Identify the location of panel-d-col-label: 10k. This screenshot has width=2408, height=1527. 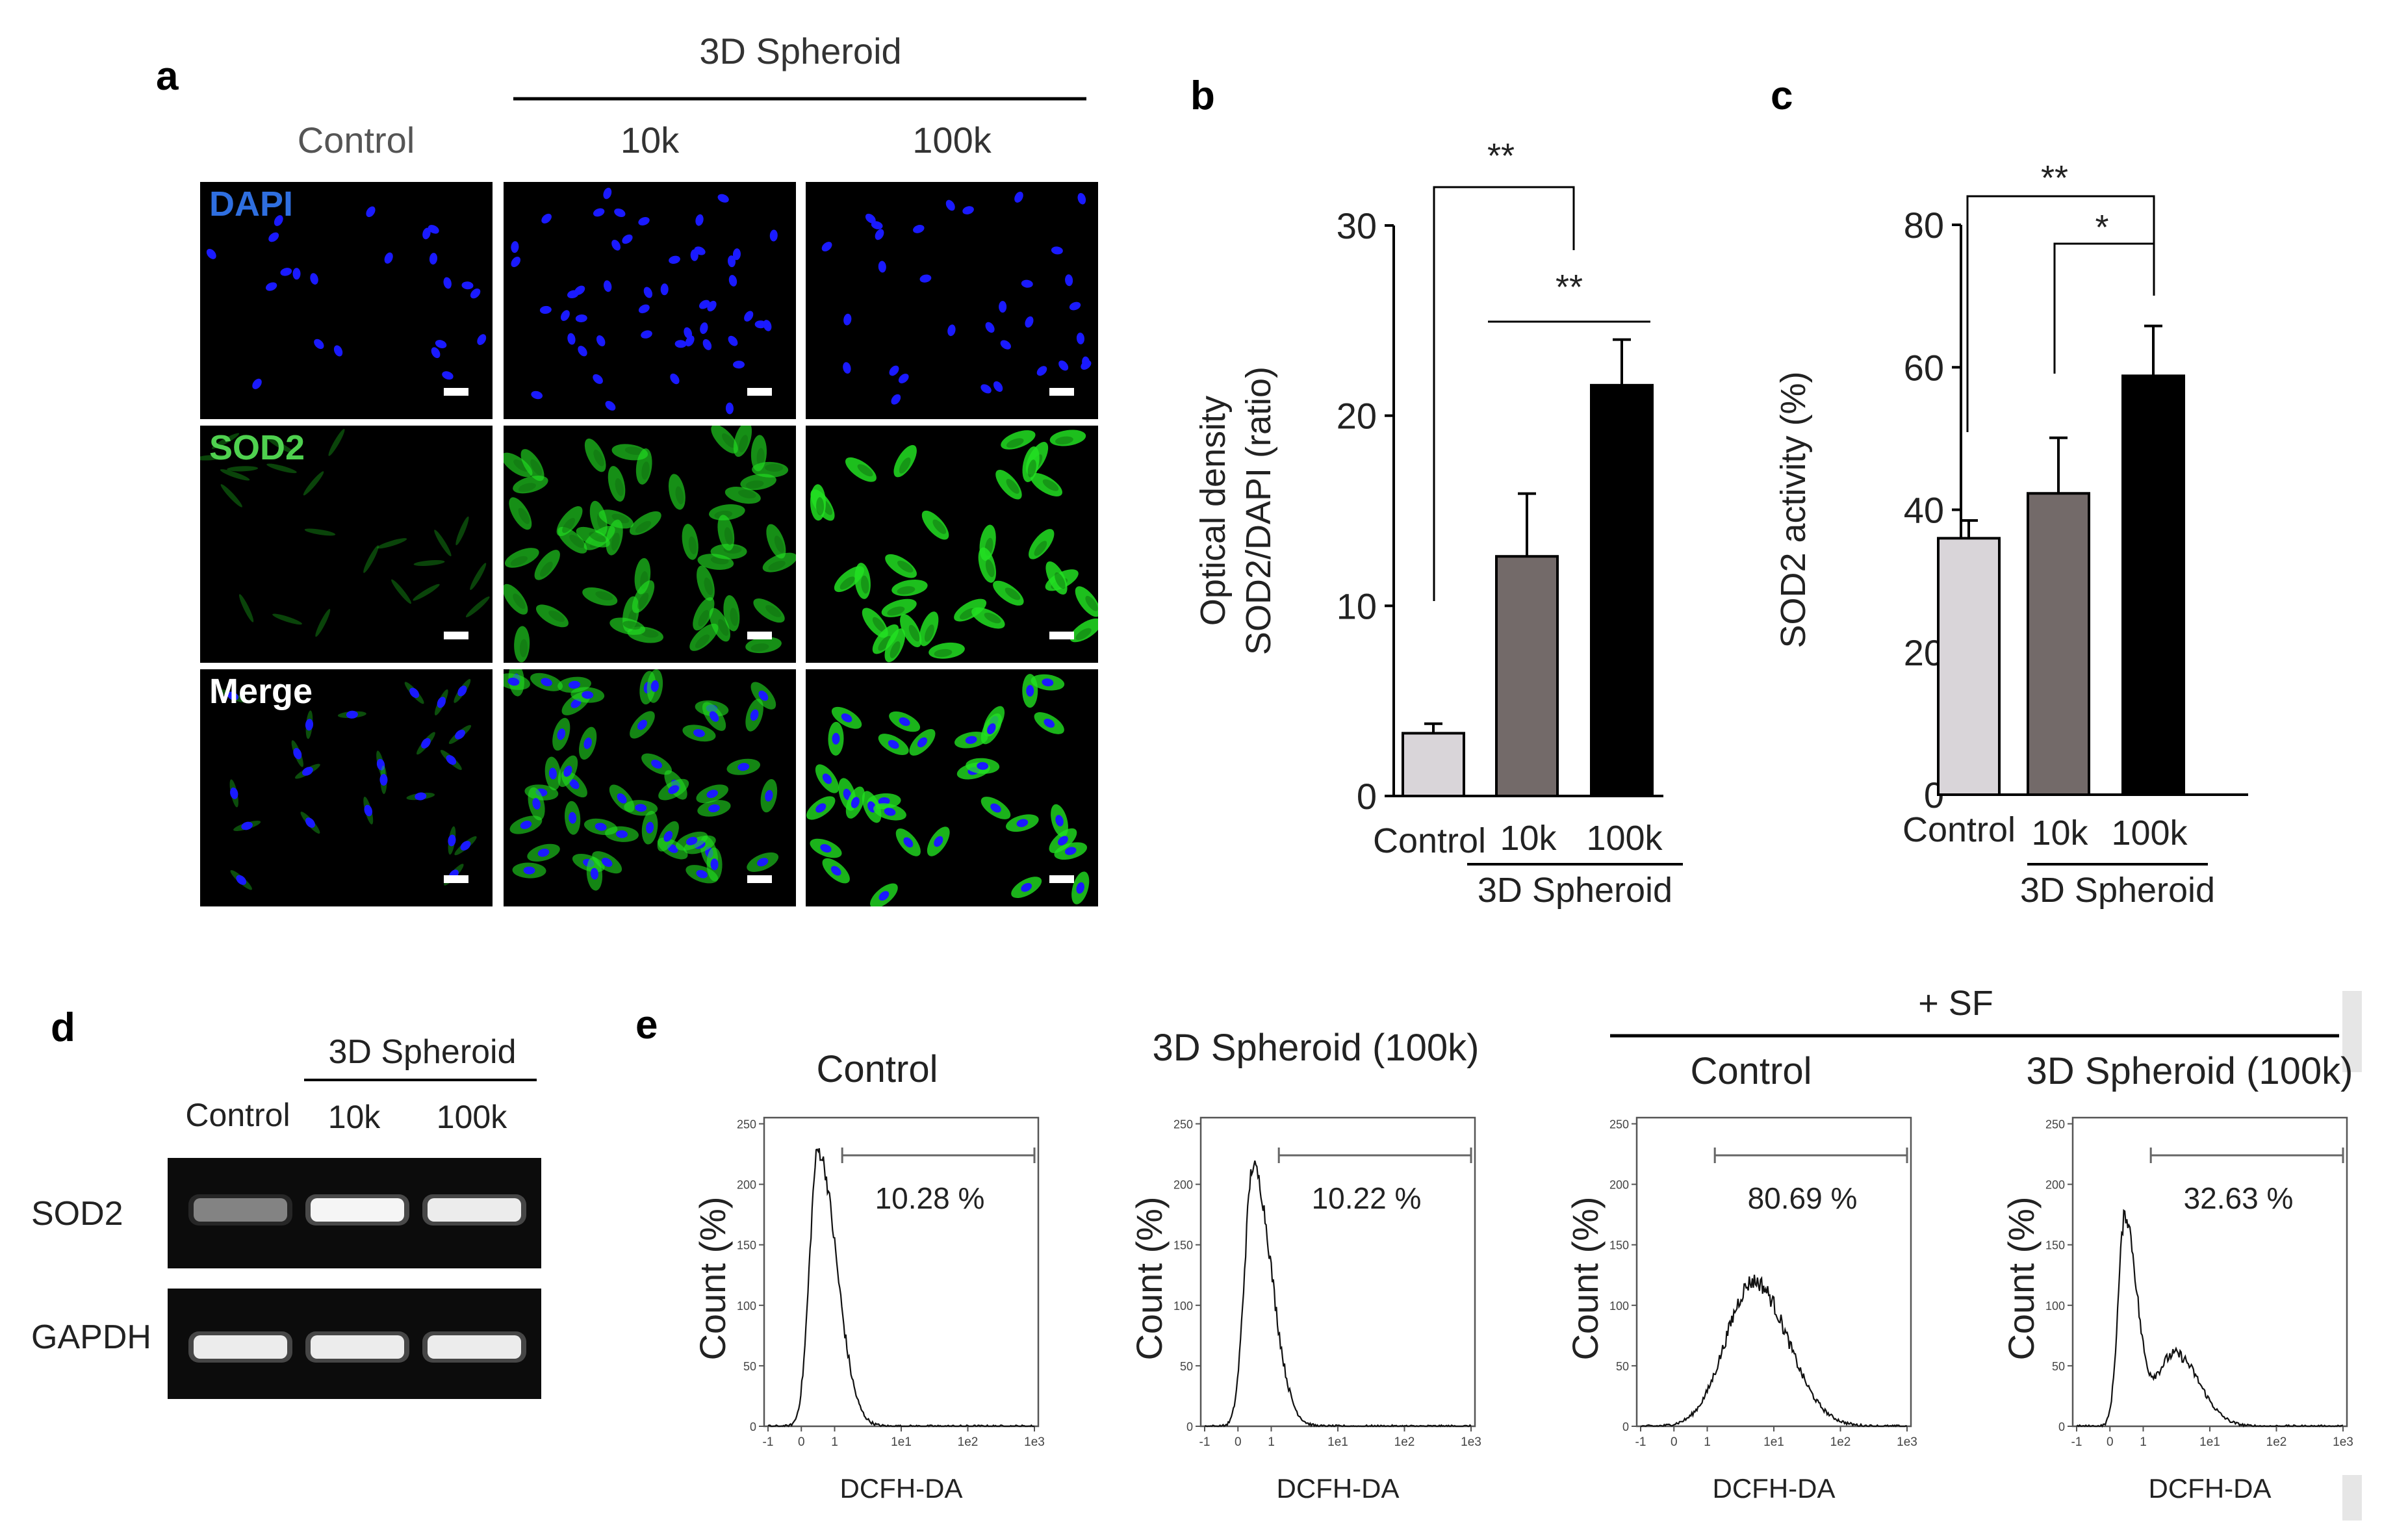
(354, 1117).